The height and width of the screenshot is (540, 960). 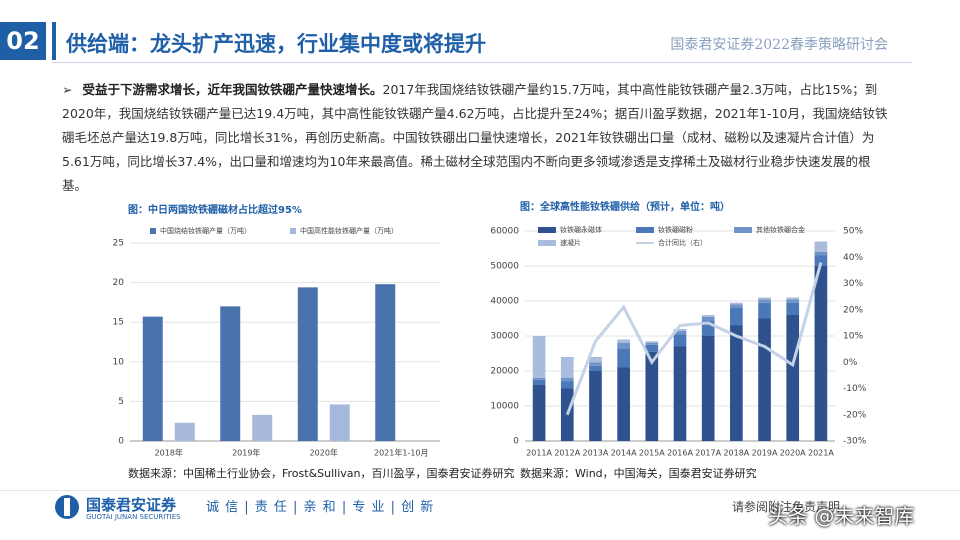 I want to click on y-tick-label: 20, so click(x=119, y=283).